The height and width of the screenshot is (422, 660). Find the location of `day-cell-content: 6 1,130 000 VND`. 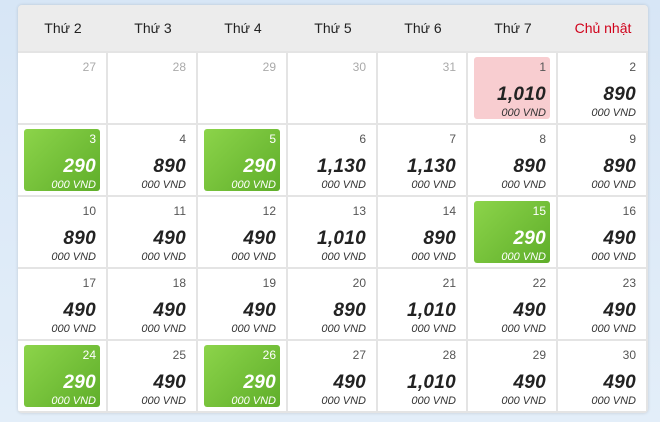

day-cell-content: 6 1,130 000 VND is located at coordinates (332, 160).